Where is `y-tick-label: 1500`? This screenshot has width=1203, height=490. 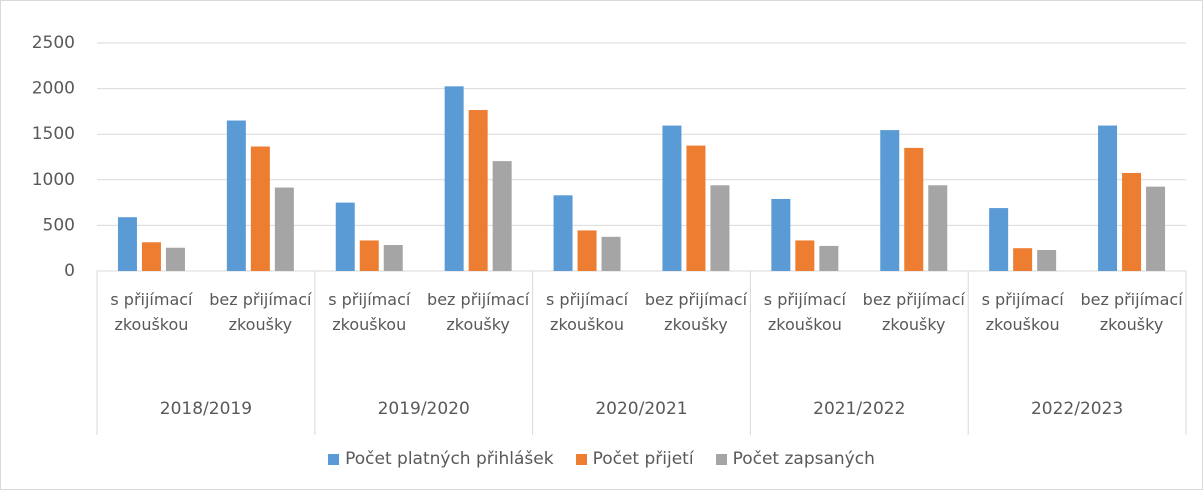 y-tick-label: 1500 is located at coordinates (53, 134).